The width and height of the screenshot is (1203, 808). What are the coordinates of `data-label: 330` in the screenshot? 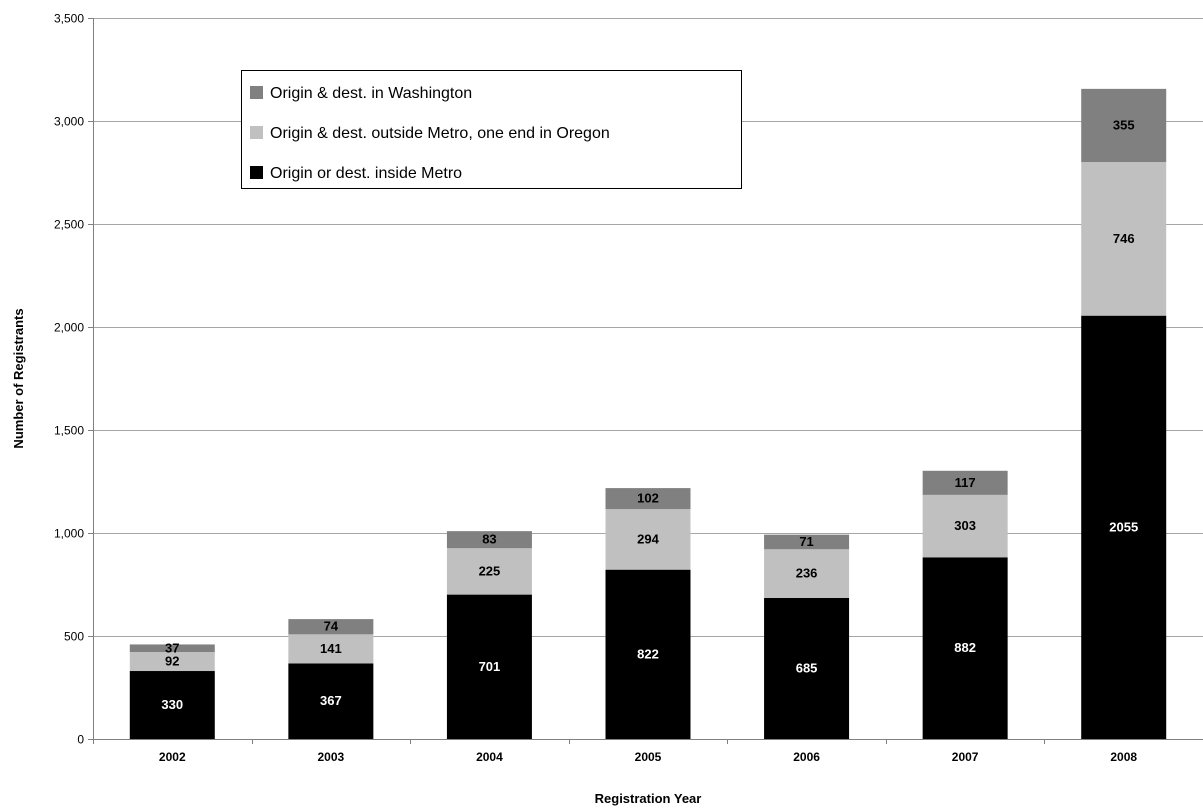 It's located at (172, 704).